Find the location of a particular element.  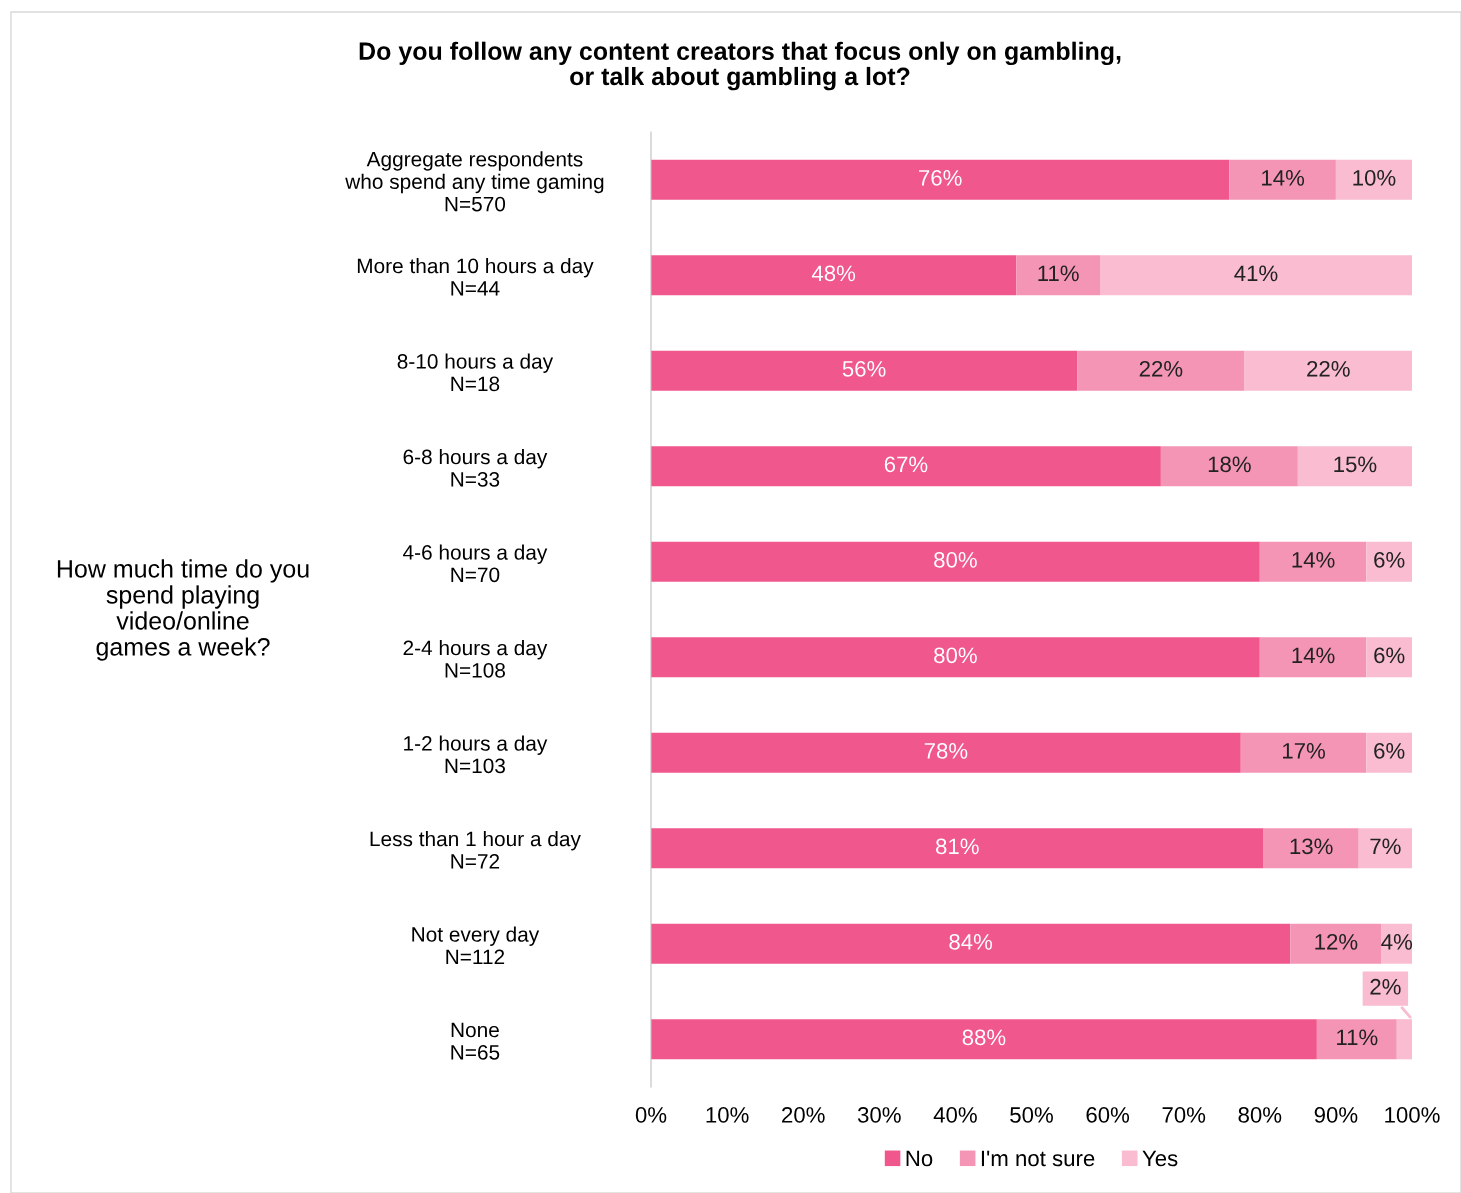

data-label: 2% is located at coordinates (1385, 986).